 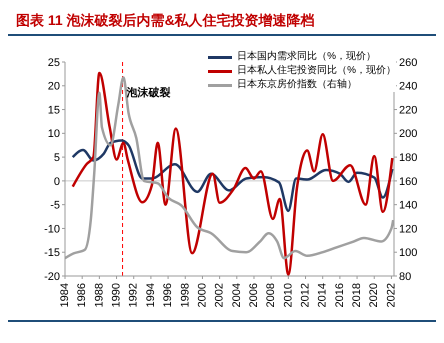 I want to click on x-tick-label: 2010, so click(x=288, y=295).